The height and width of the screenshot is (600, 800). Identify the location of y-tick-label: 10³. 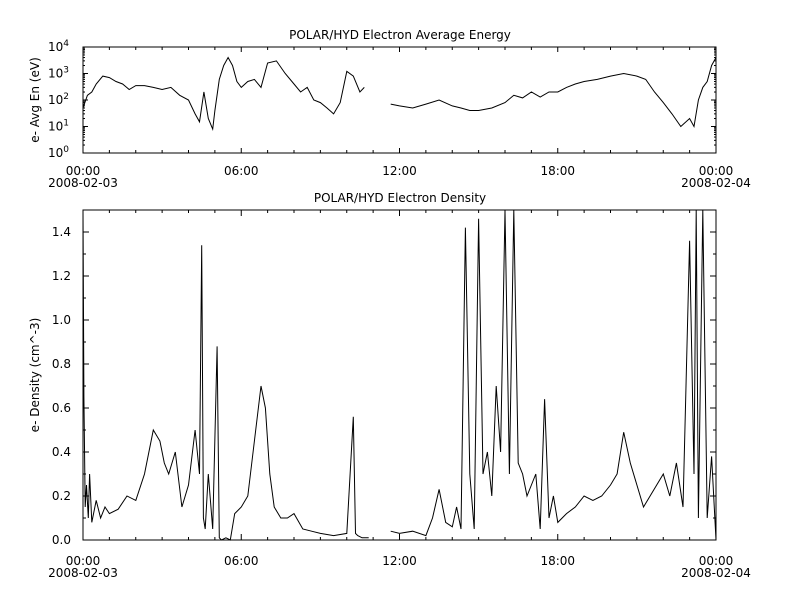
(58, 73).